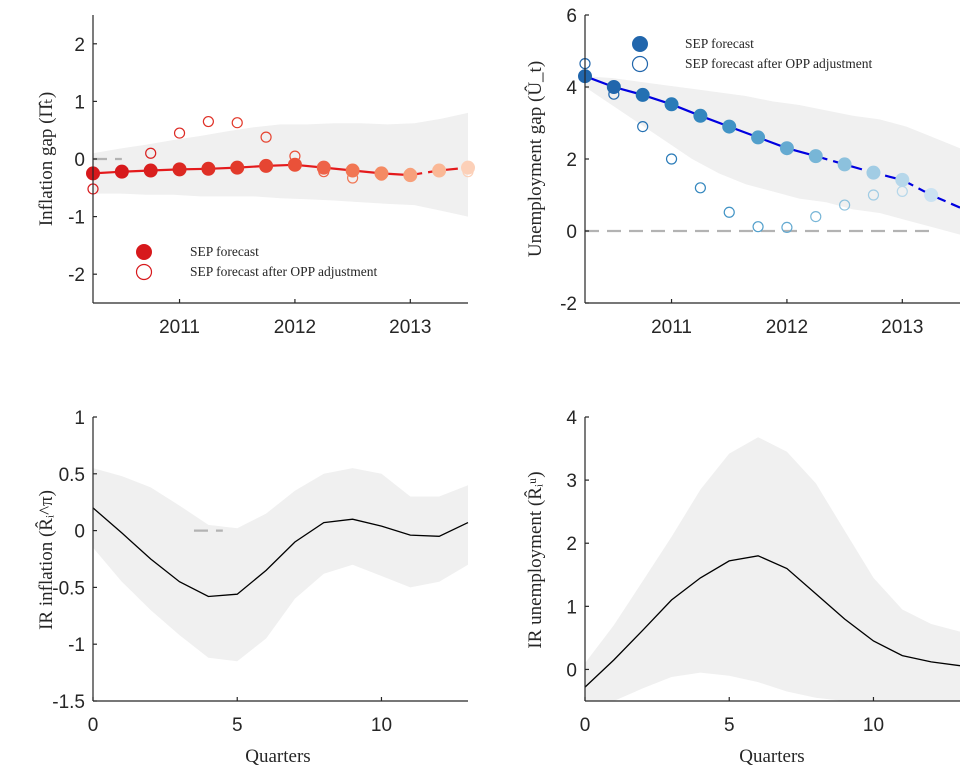  Describe the element at coordinates (277, 756) in the screenshot. I see `ir-inflation-xlabel: Quarters` at that location.